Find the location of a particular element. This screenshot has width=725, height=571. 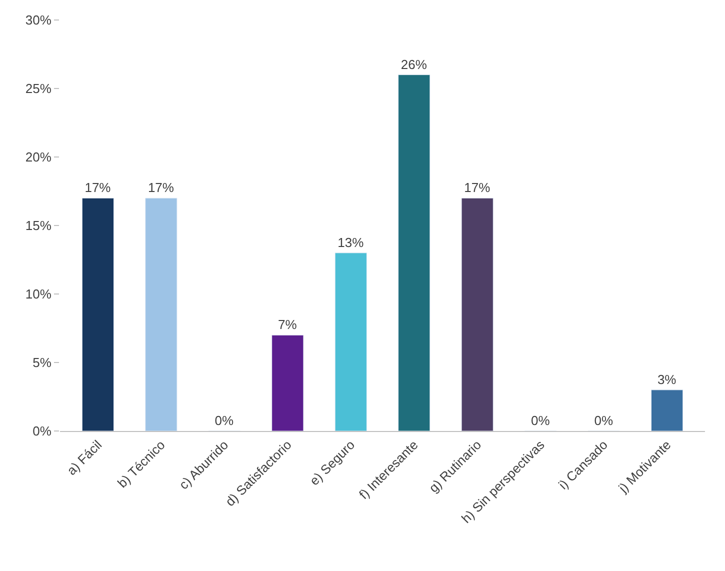

y-tick-label: 20% is located at coordinates (38, 157).